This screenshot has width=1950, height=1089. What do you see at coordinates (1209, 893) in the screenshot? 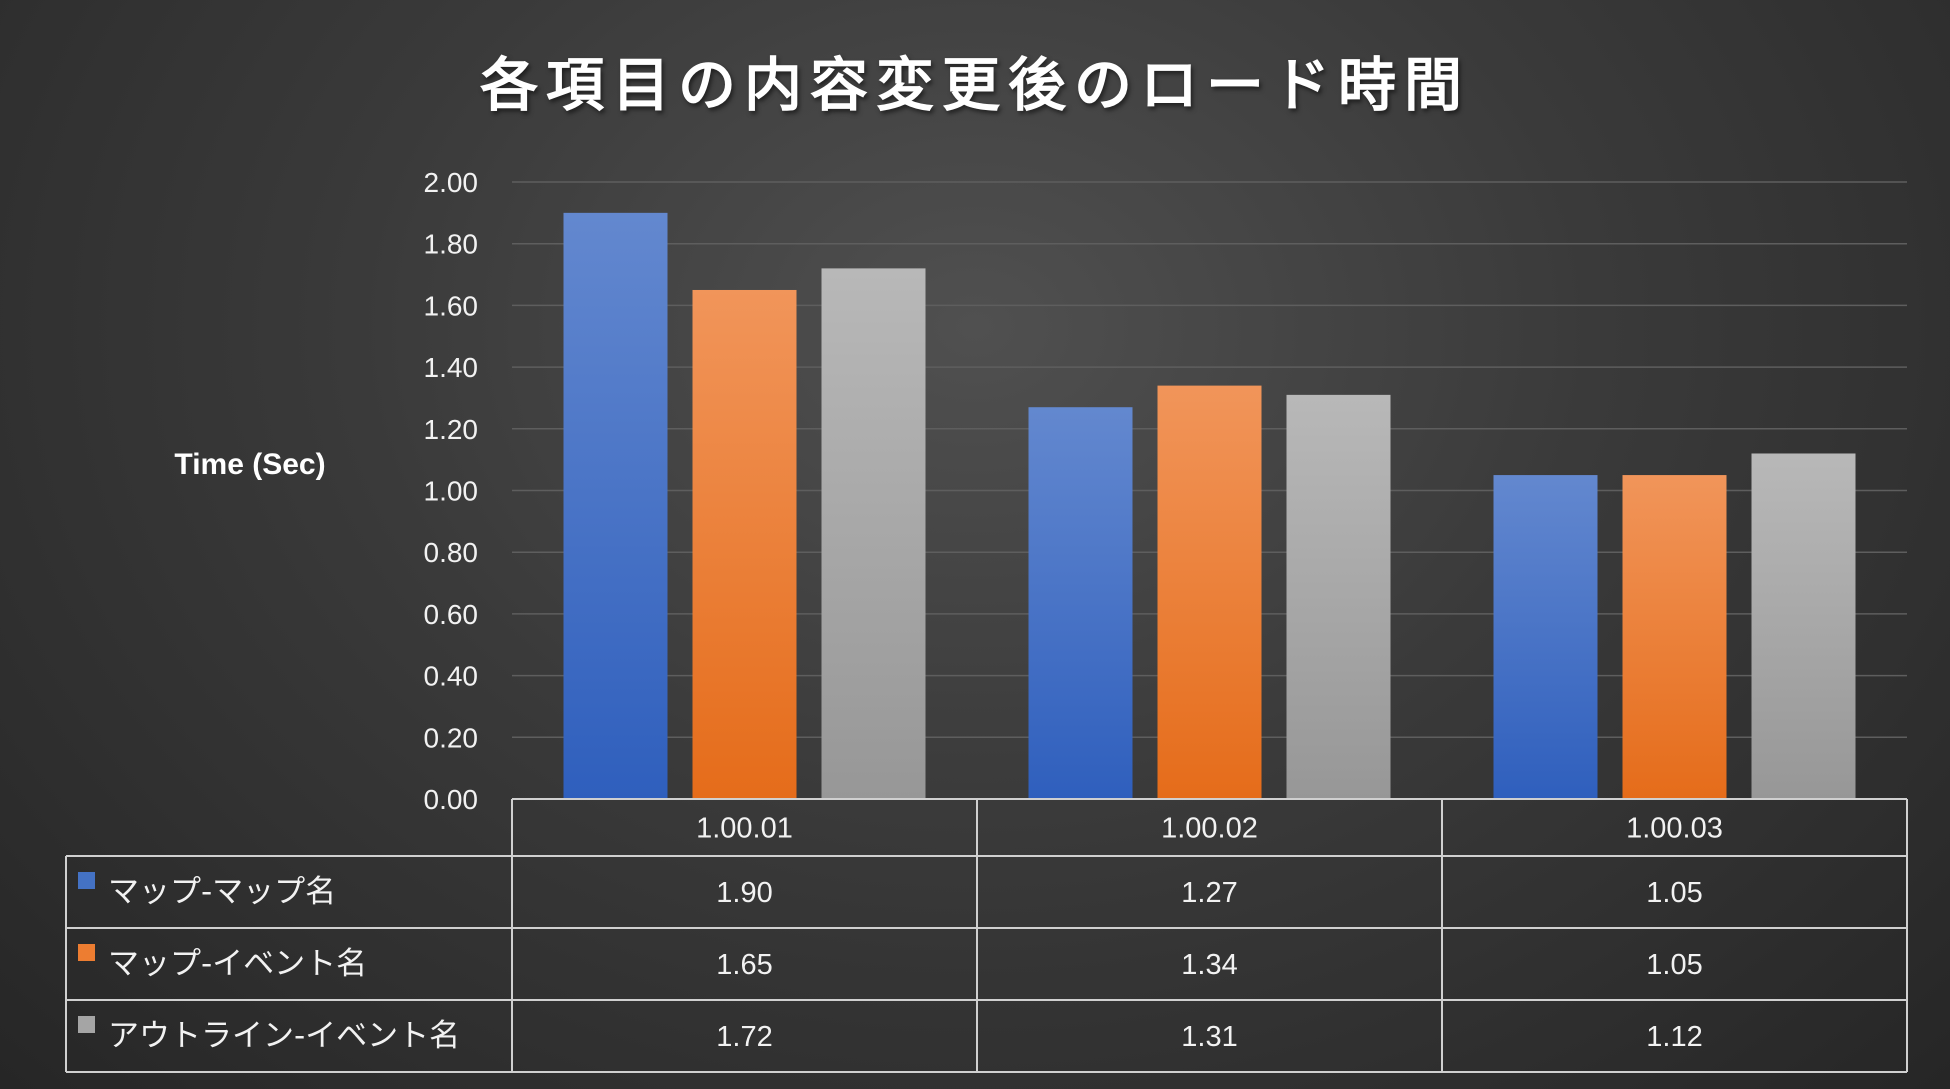
I see `data-label: 1.27` at bounding box center [1209, 893].